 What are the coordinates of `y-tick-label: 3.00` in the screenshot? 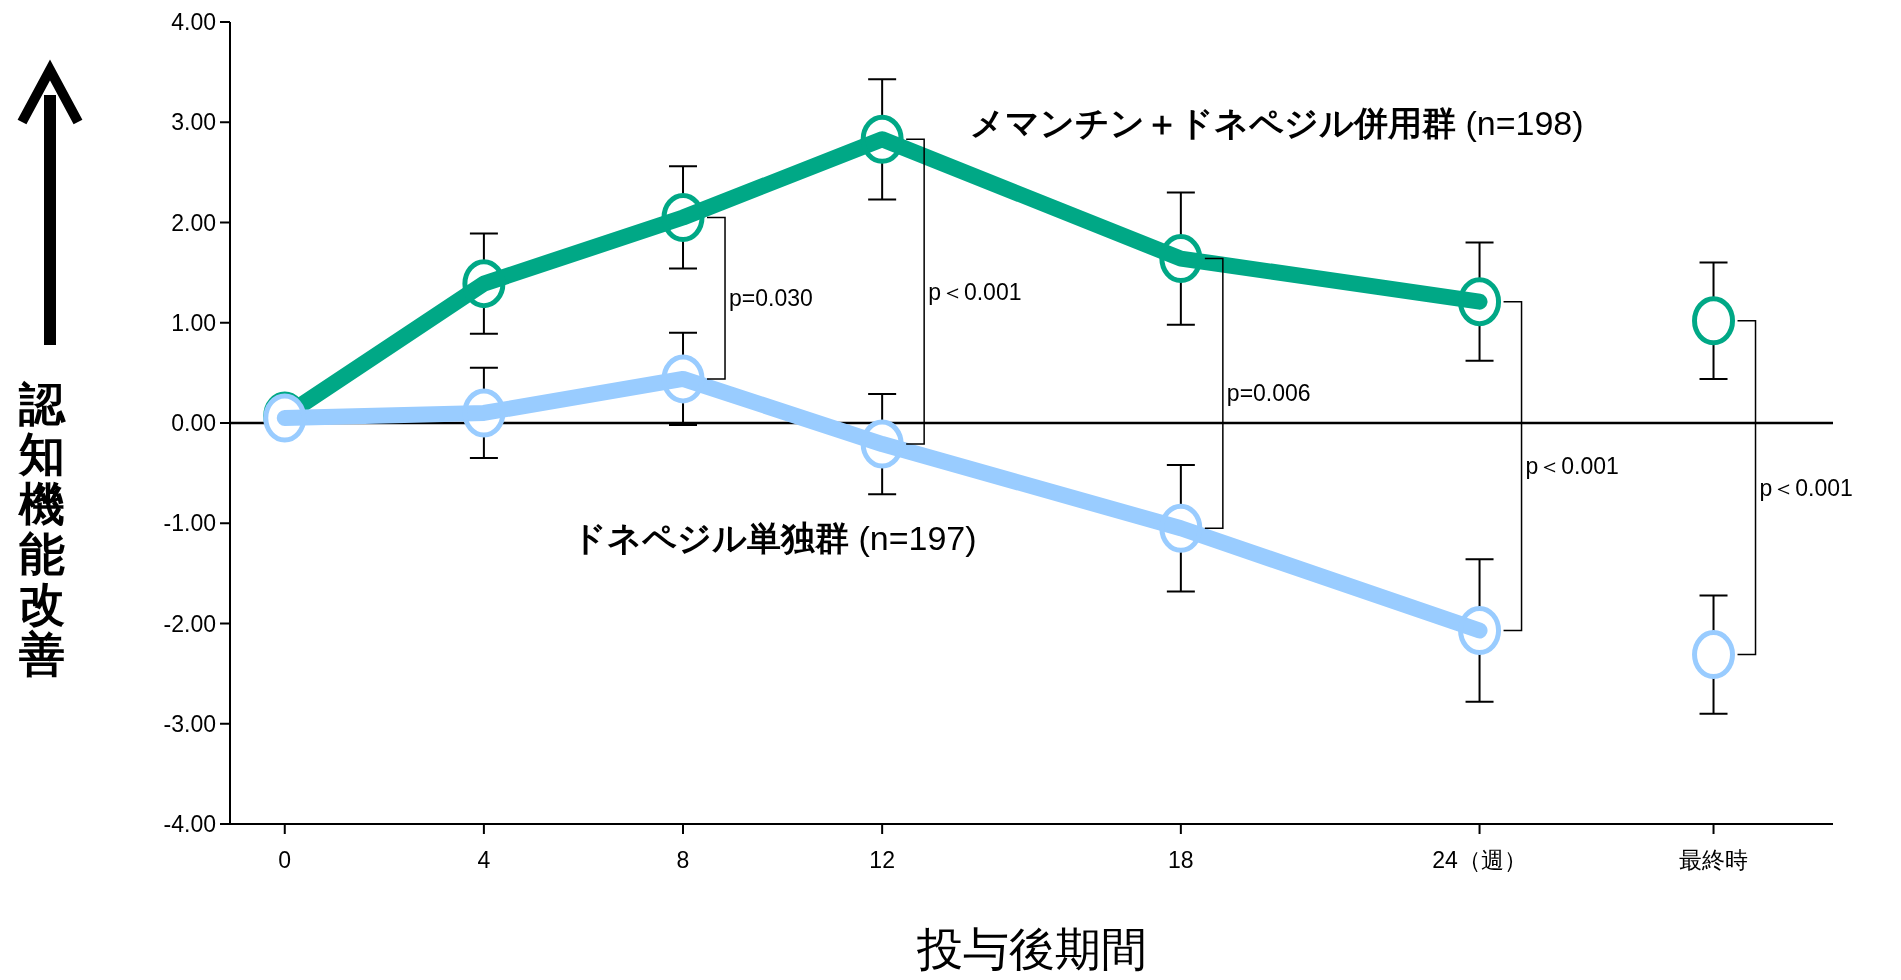 It's located at (193, 122).